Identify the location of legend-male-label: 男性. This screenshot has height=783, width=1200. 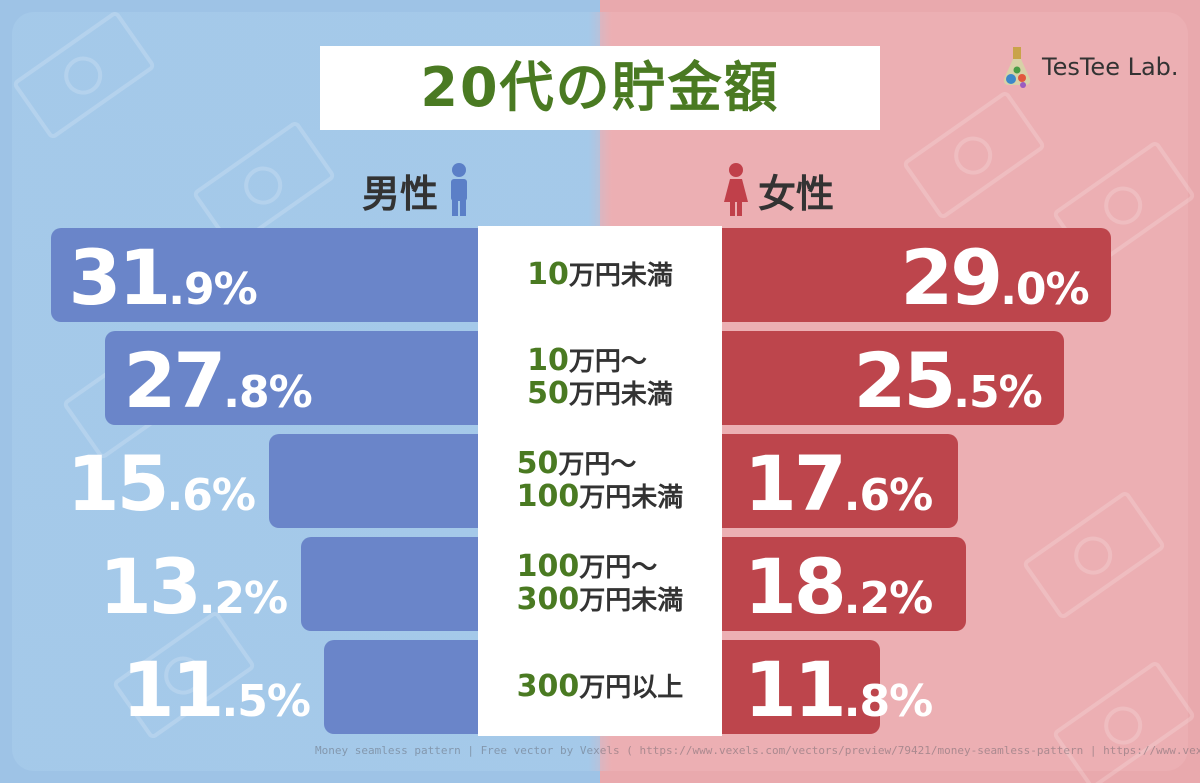
(400, 193).